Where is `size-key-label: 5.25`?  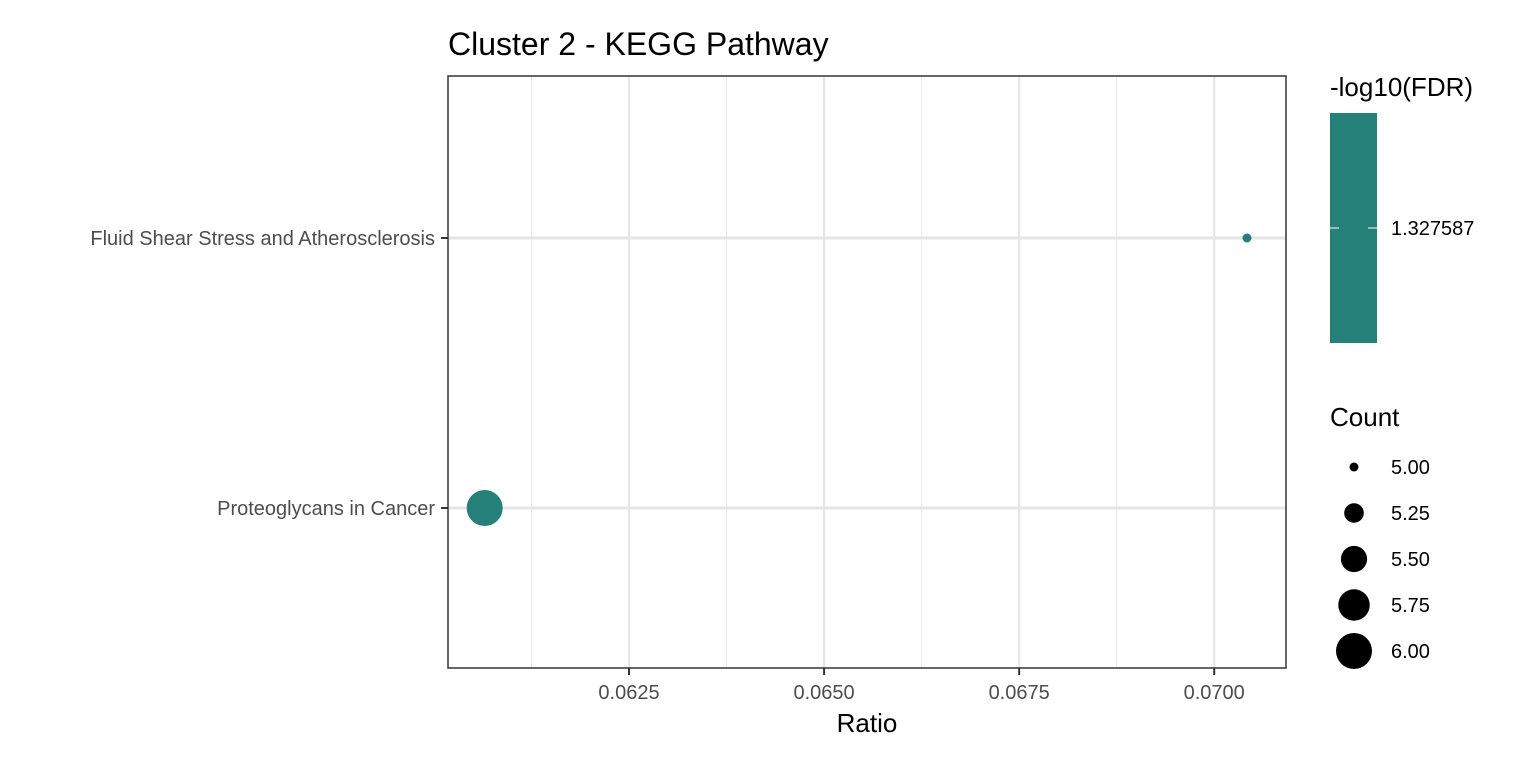 size-key-label: 5.25 is located at coordinates (1410, 514).